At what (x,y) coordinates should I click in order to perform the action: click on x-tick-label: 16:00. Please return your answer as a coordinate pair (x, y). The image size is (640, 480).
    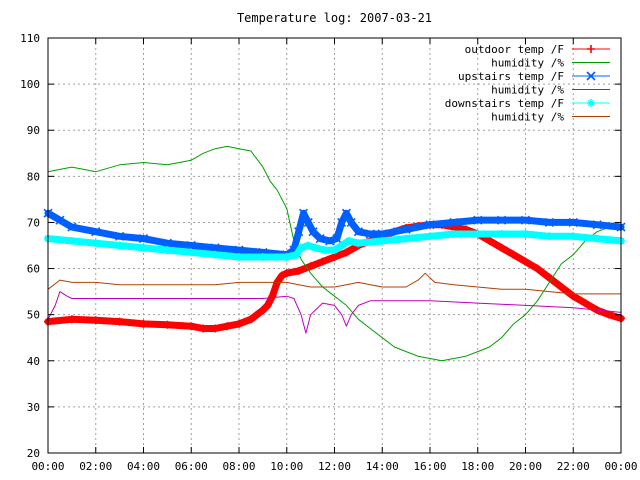
    Looking at the image, I should click on (429, 466).